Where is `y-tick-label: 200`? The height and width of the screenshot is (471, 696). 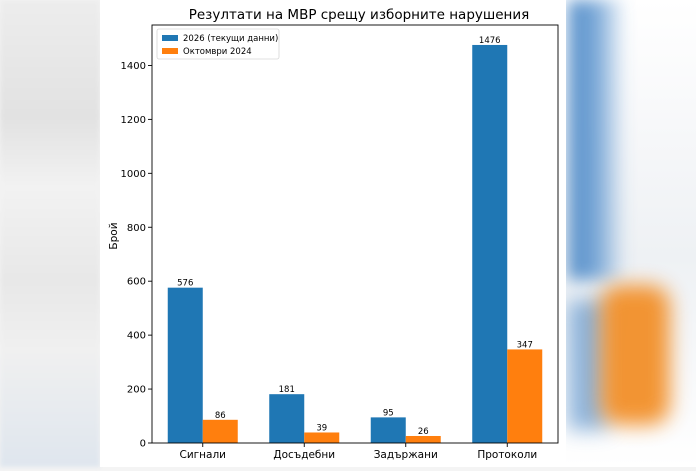 y-tick-label: 200 is located at coordinates (136, 390).